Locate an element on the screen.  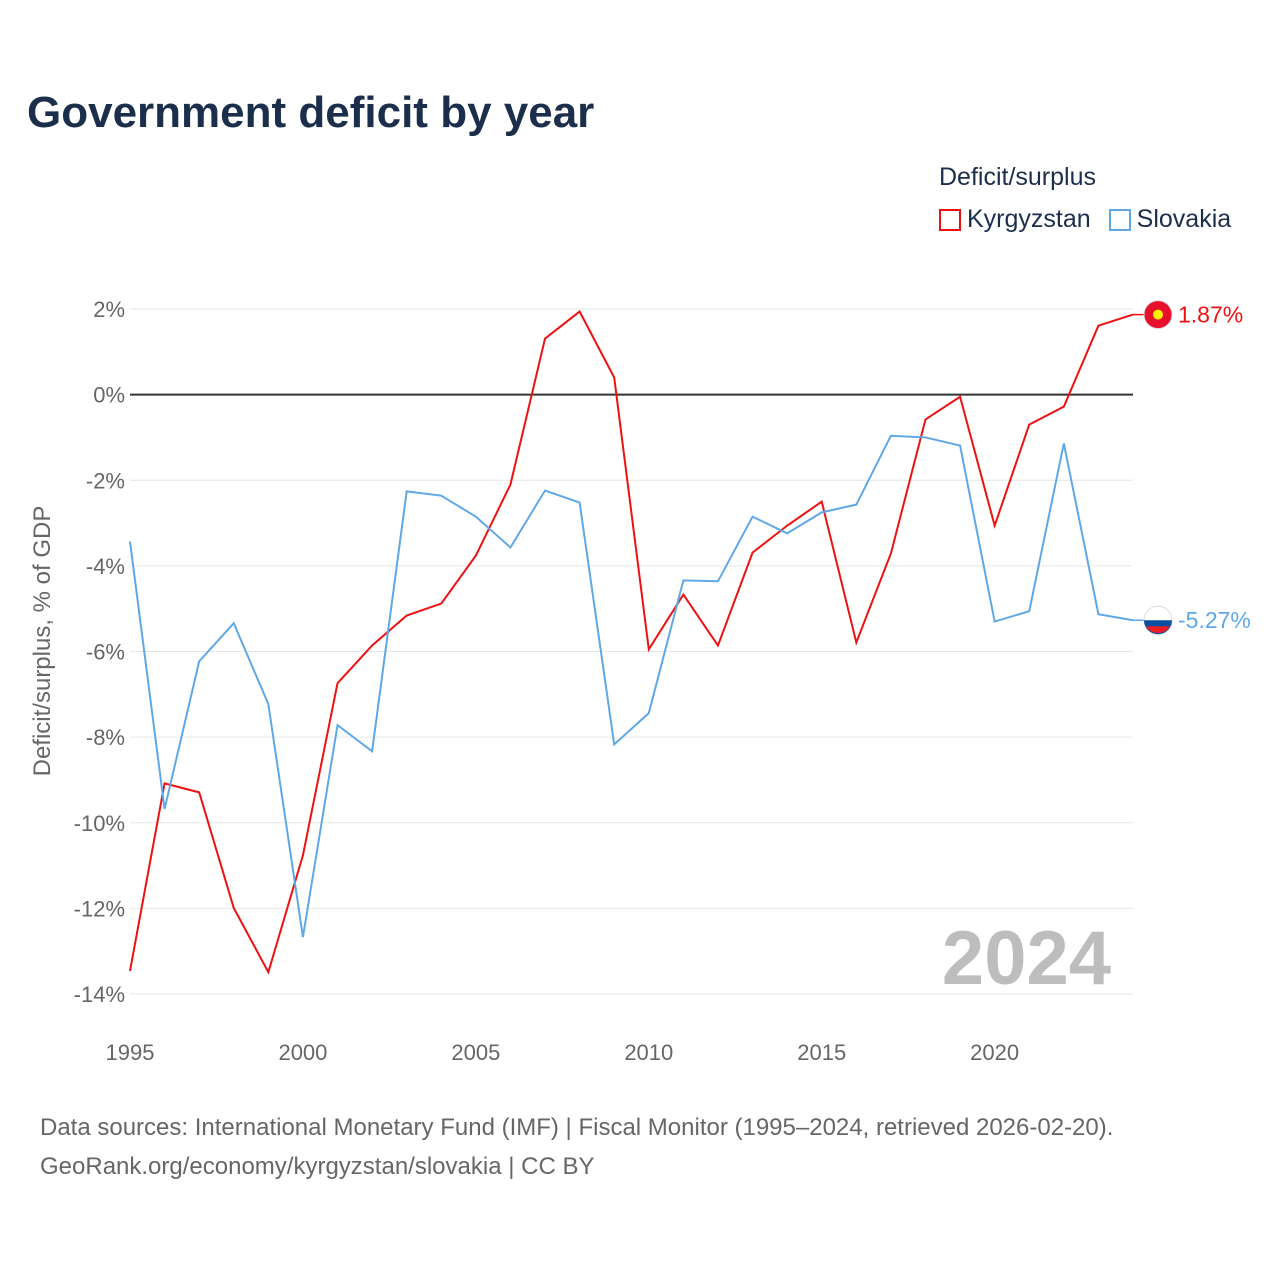
y-tick-label: -14% is located at coordinates (99, 994).